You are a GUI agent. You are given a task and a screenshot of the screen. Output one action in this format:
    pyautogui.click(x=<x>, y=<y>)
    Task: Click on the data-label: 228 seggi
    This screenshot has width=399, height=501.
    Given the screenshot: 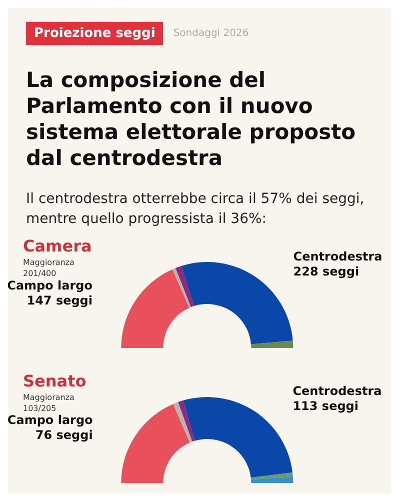 What is the action you would take?
    pyautogui.click(x=326, y=271)
    